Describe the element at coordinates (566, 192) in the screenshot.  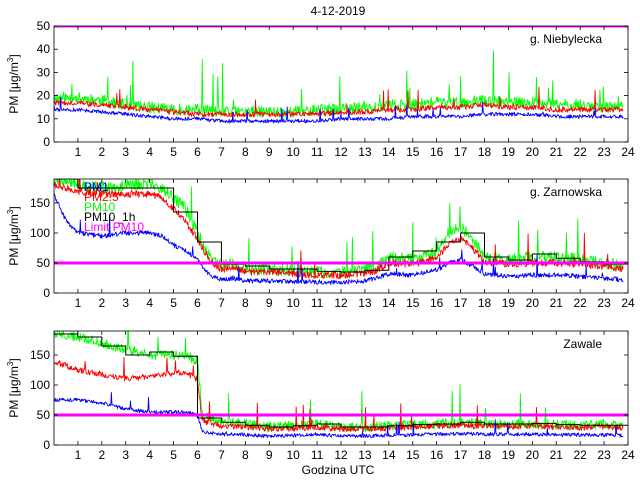
I see `station-name: g. Zarnowska` at that location.